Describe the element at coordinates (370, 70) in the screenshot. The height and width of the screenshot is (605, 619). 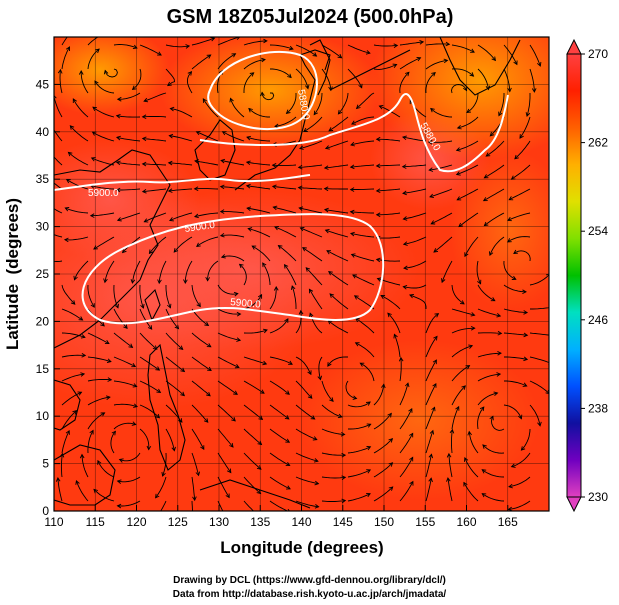
I see `coastline-kuril` at that location.